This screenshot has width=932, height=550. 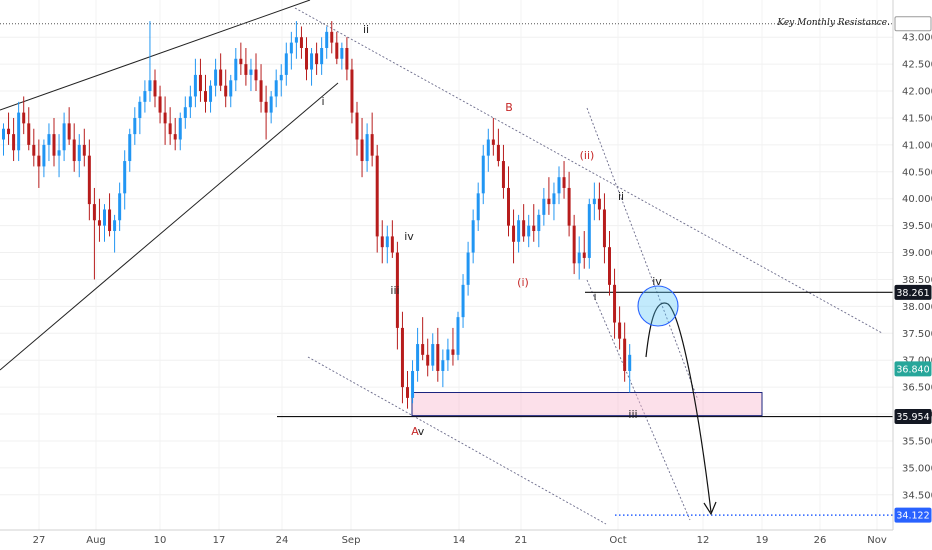 What do you see at coordinates (587, 404) in the screenshot?
I see `support-zone-rect` at bounding box center [587, 404].